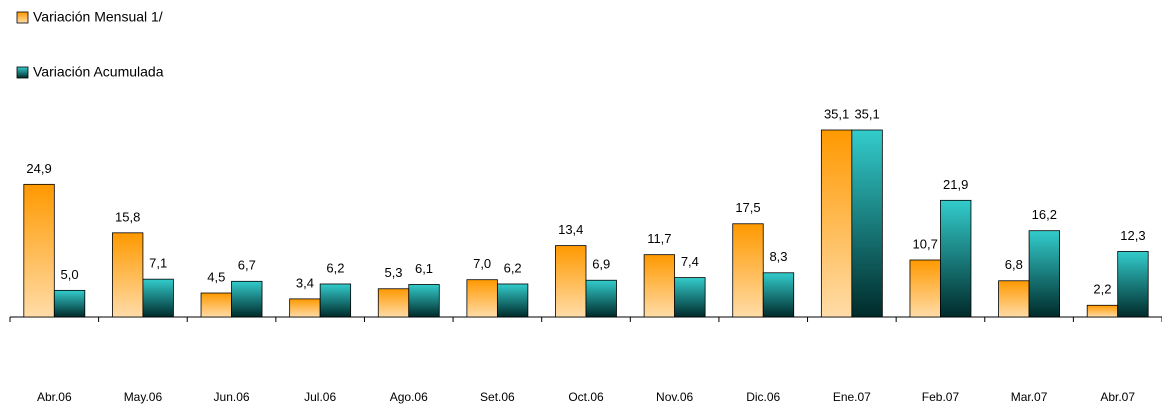 The height and width of the screenshot is (406, 1162). Describe the element at coordinates (747, 207) in the screenshot. I see `value-label: 17,5` at that location.